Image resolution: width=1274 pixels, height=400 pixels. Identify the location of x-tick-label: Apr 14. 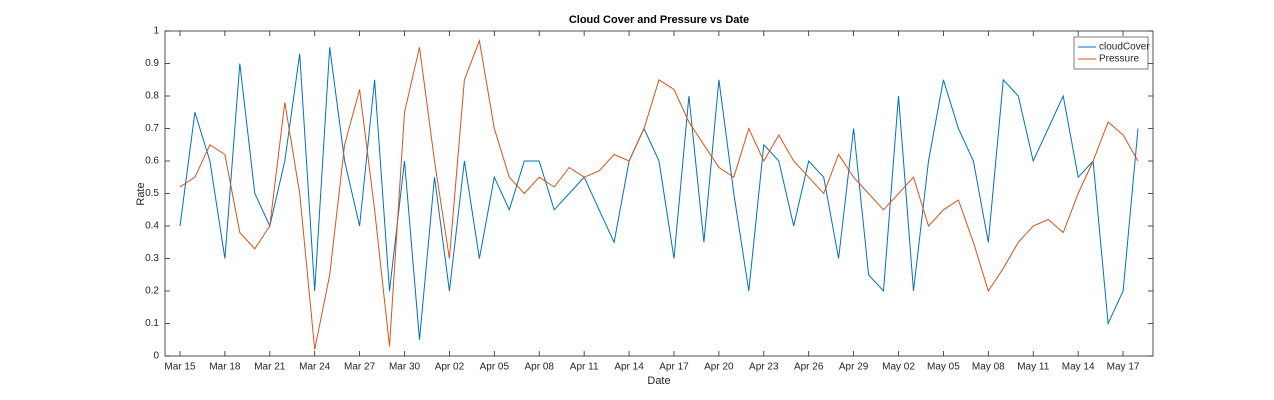
(629, 367).